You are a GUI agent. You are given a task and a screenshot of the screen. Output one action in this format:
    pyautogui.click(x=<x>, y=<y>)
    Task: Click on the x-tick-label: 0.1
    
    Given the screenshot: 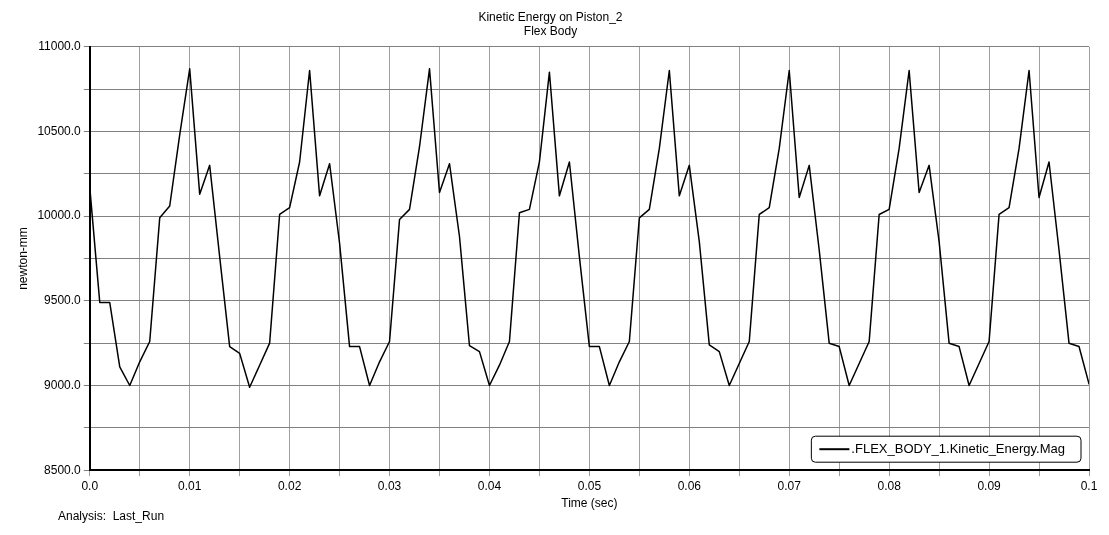 What is the action you would take?
    pyautogui.click(x=1089, y=485)
    